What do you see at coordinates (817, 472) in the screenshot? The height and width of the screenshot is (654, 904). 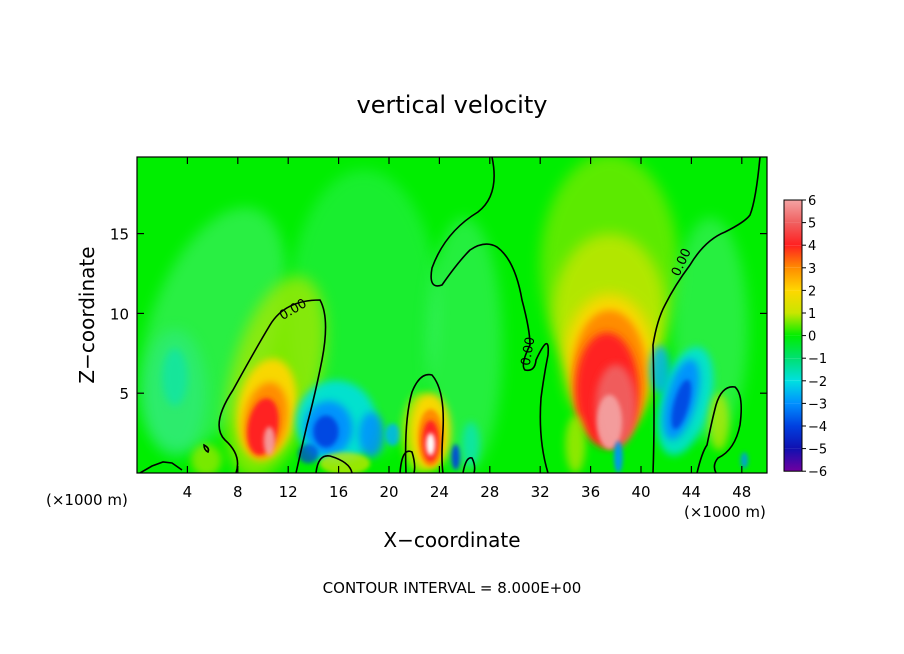 I see `colorbar-label: −6` at bounding box center [817, 472].